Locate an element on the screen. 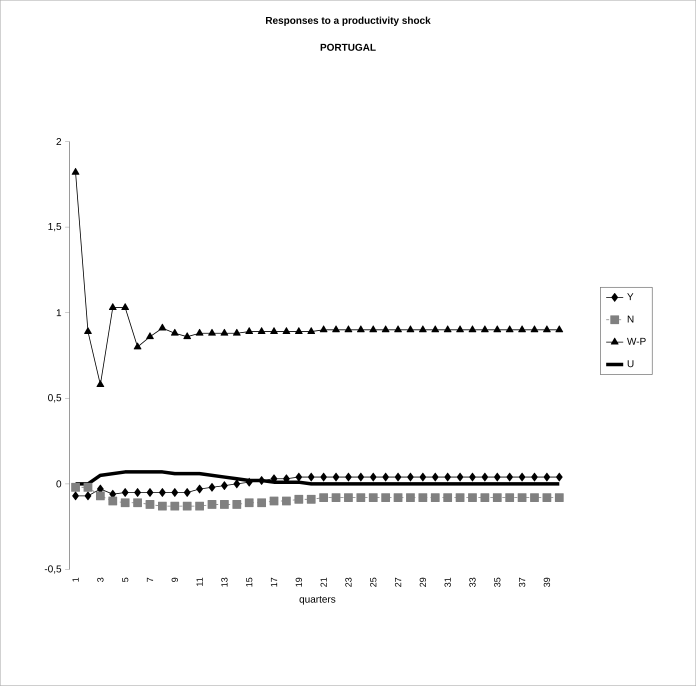 This screenshot has height=686, width=696. x-tick-label: 9 is located at coordinates (175, 580).